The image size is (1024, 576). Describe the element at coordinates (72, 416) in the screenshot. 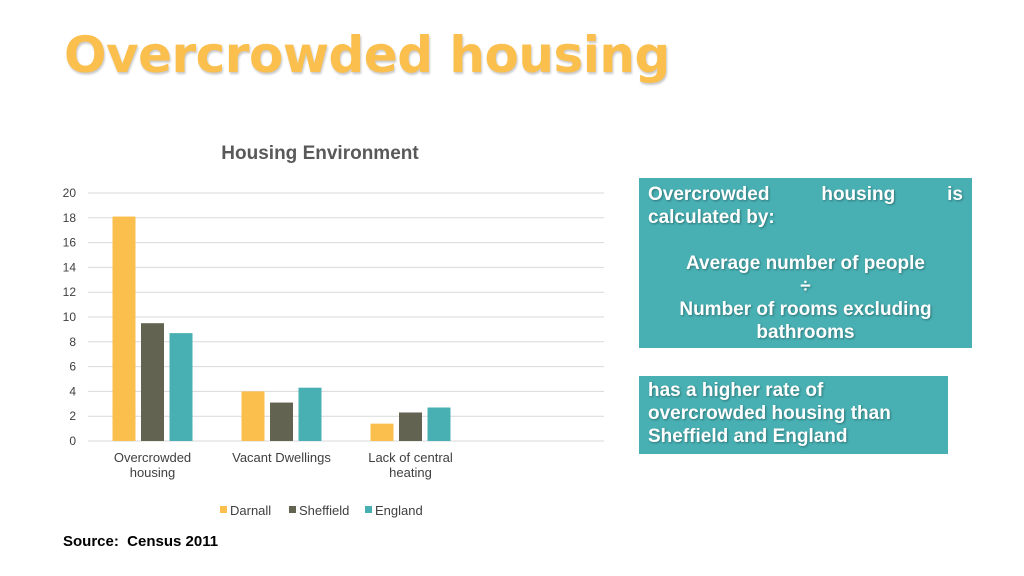

I see `y-tick-label: 2` at that location.